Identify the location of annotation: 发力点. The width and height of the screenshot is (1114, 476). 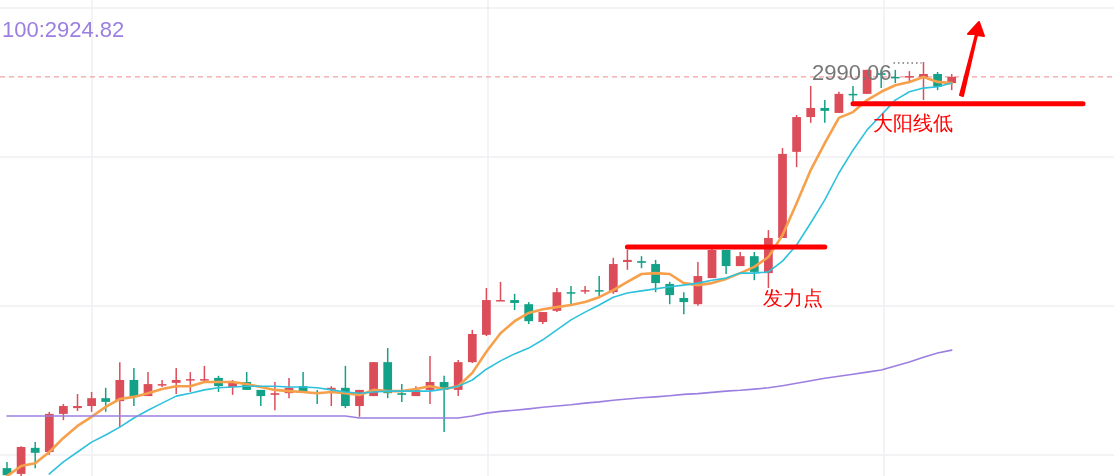
(793, 298).